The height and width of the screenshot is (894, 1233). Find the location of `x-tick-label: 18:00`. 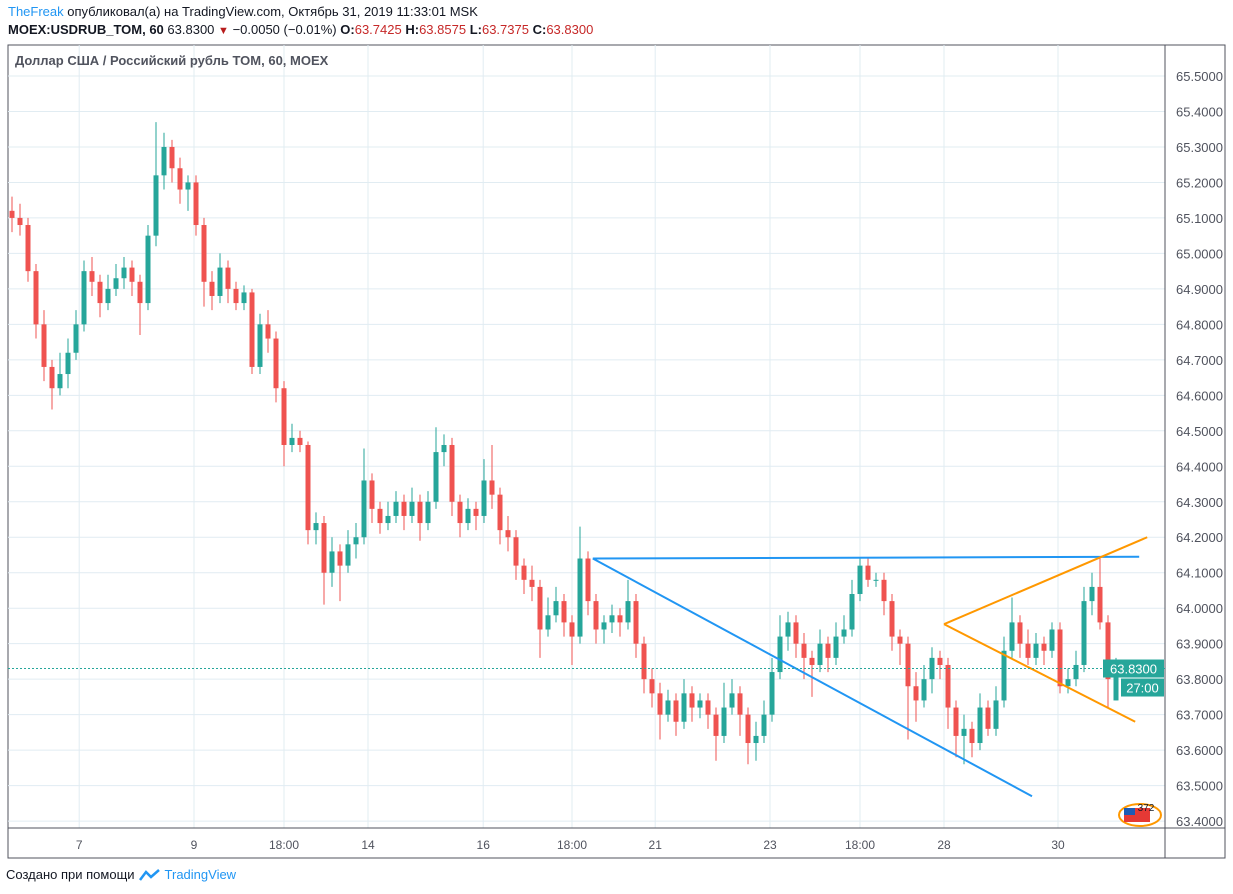

x-tick-label: 18:00 is located at coordinates (572, 845).